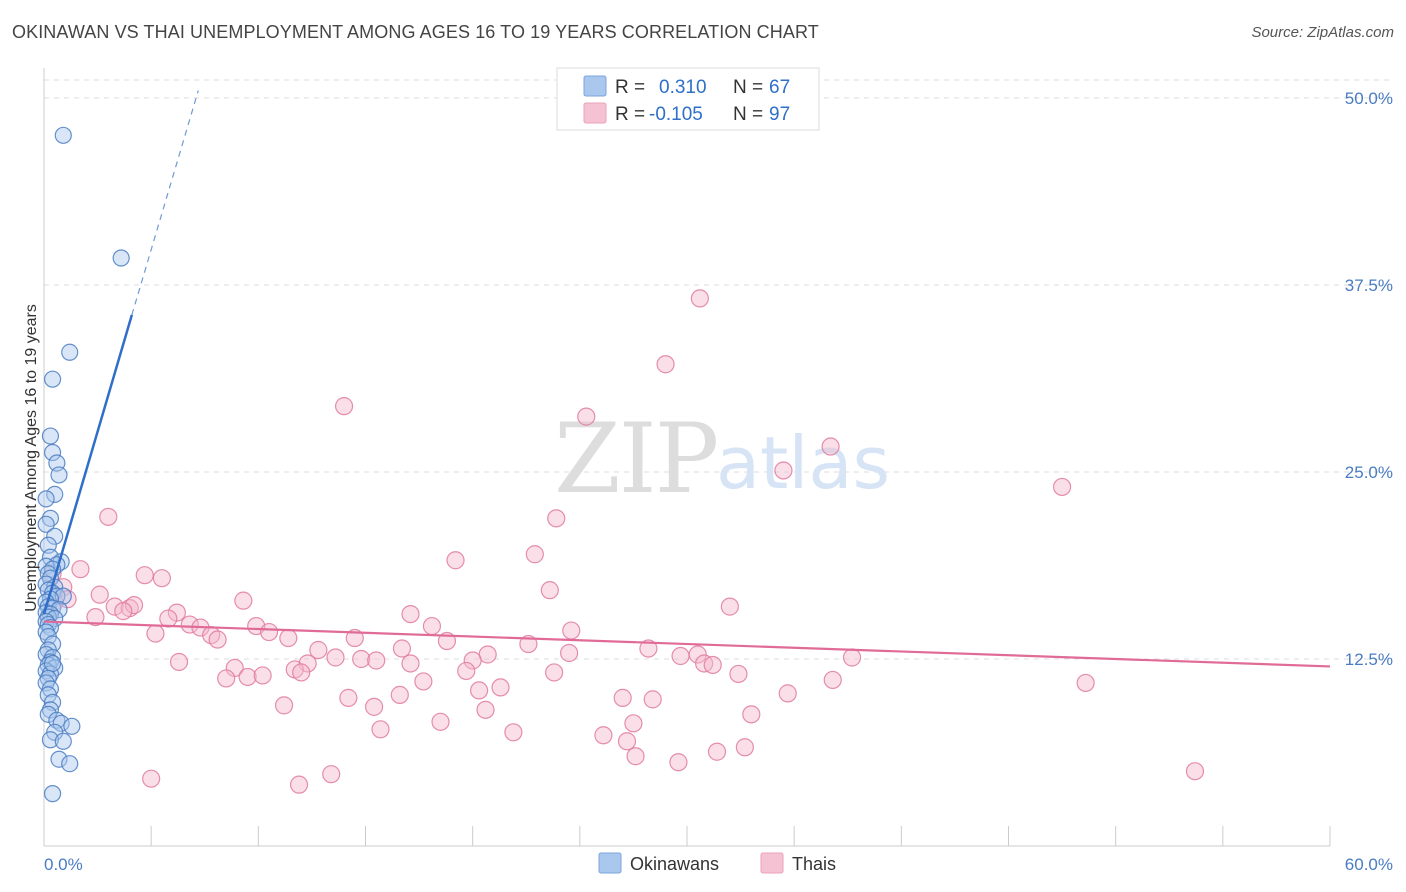  Describe the element at coordinates (779, 114) in the screenshot. I see `legend-n-value-thais: 97` at that location.